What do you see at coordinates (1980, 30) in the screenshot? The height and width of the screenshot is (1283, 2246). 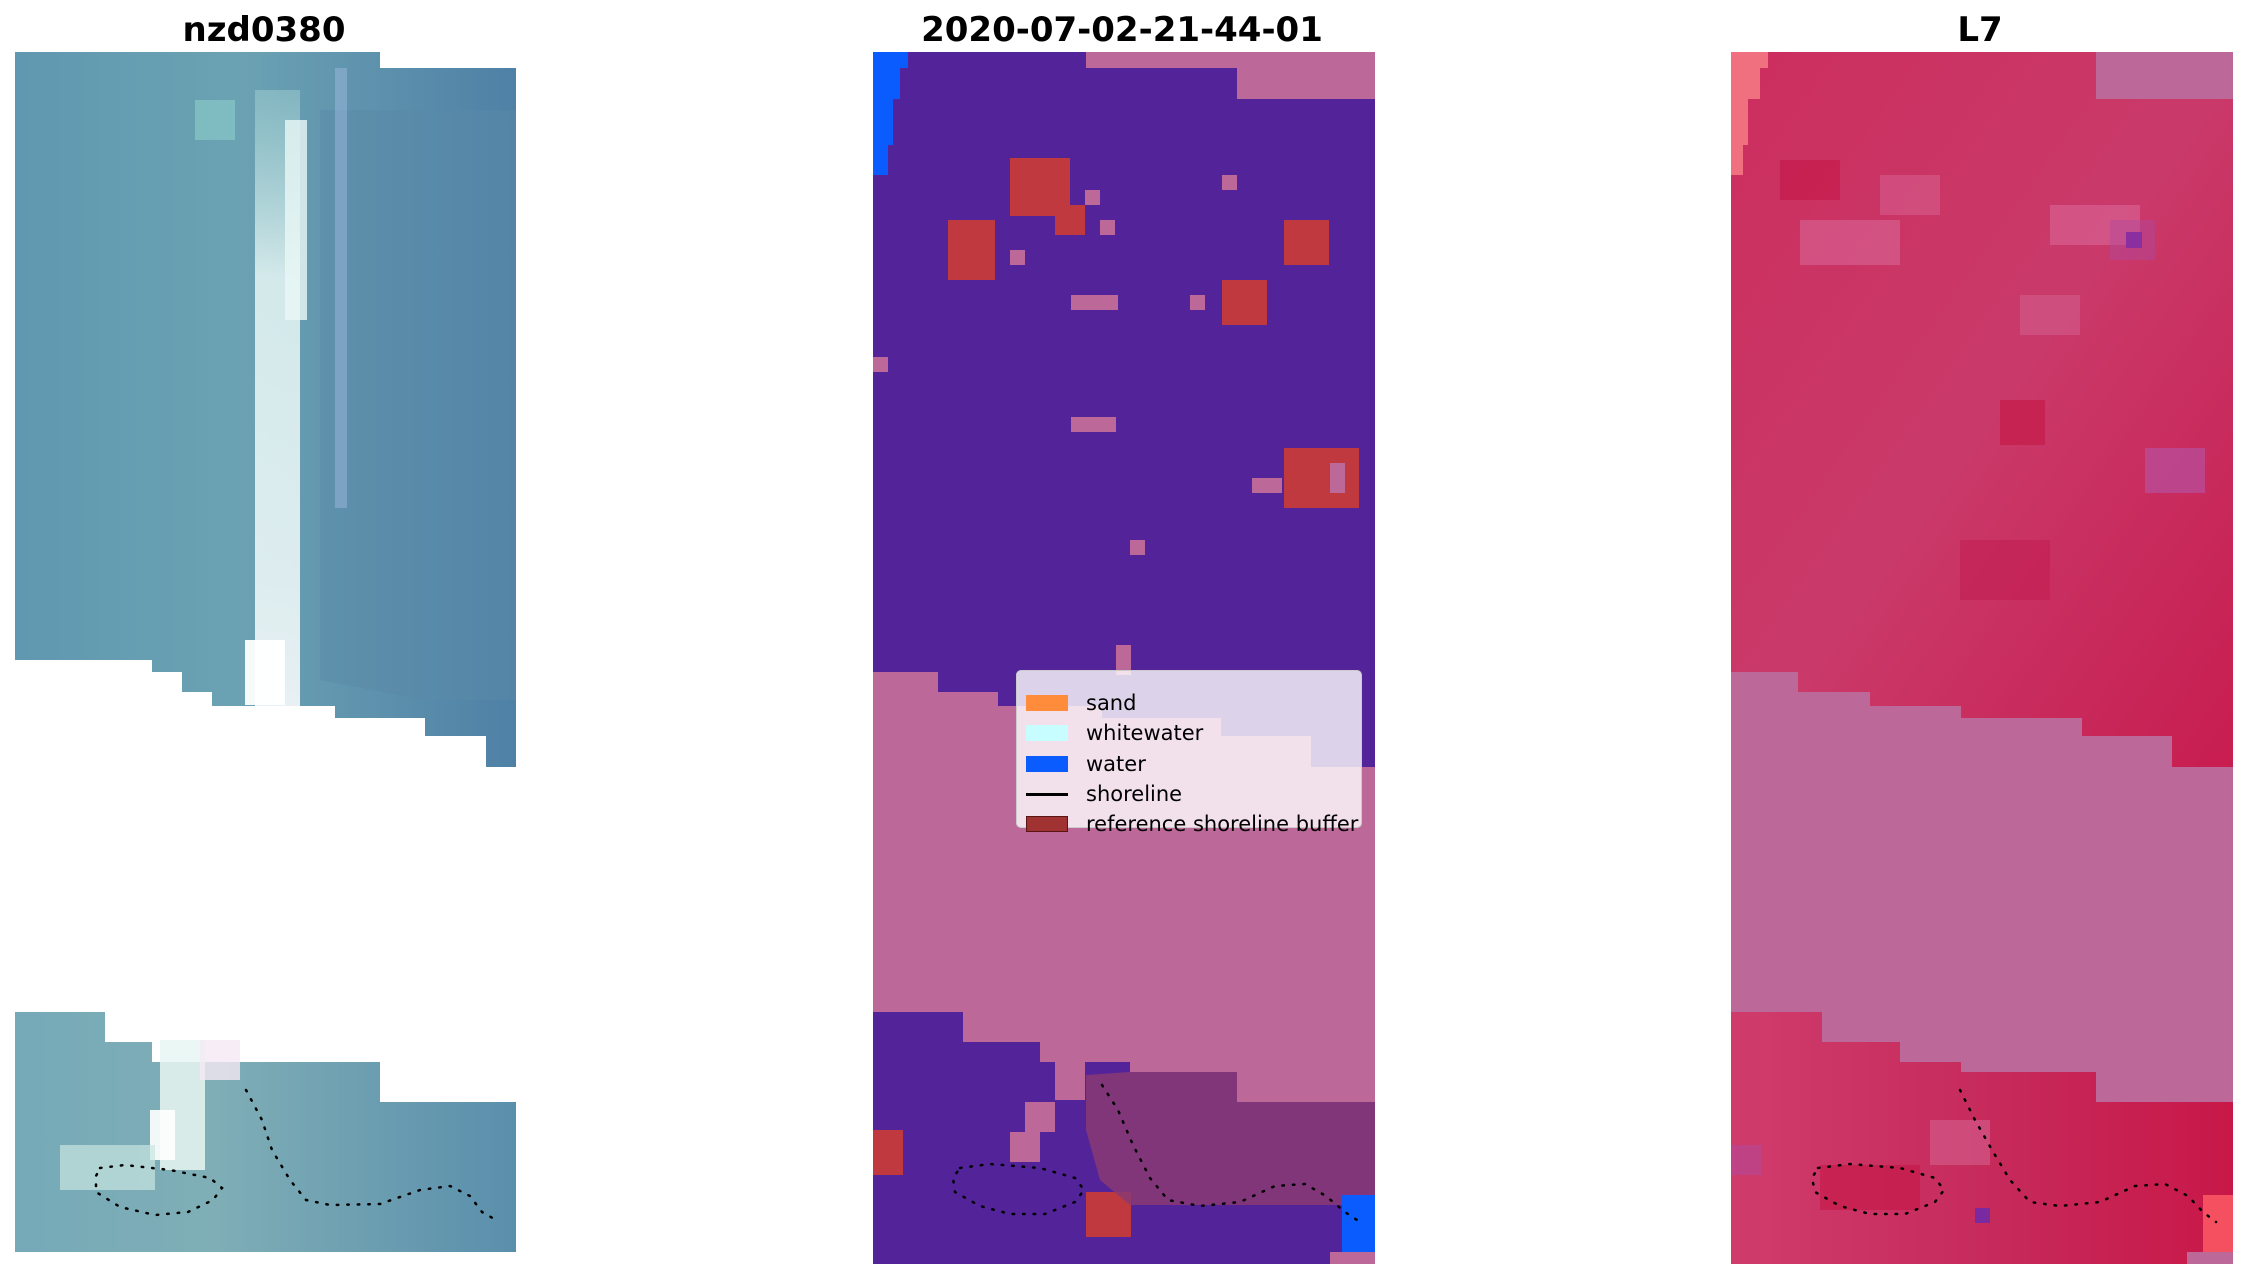 I see `panel-title-index: L7` at bounding box center [1980, 30].